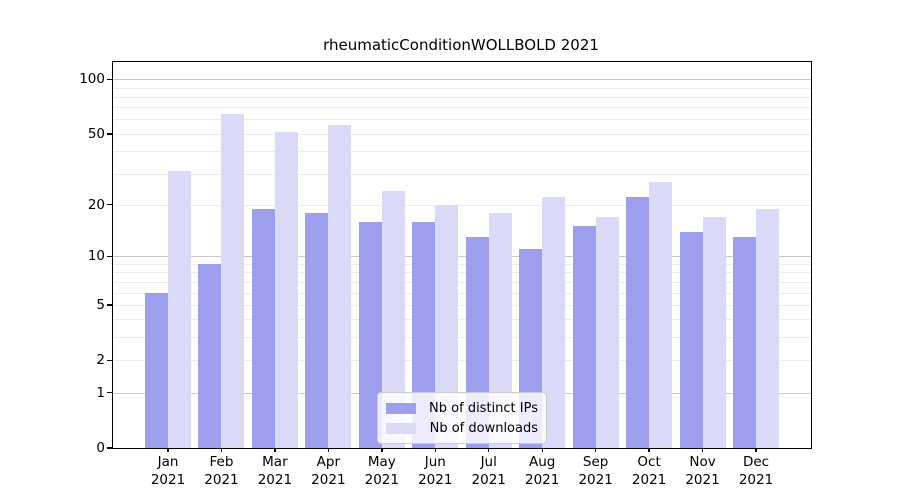 The width and height of the screenshot is (900, 500). What do you see at coordinates (607, 332) in the screenshot?
I see `bar-downloads-sep` at bounding box center [607, 332].